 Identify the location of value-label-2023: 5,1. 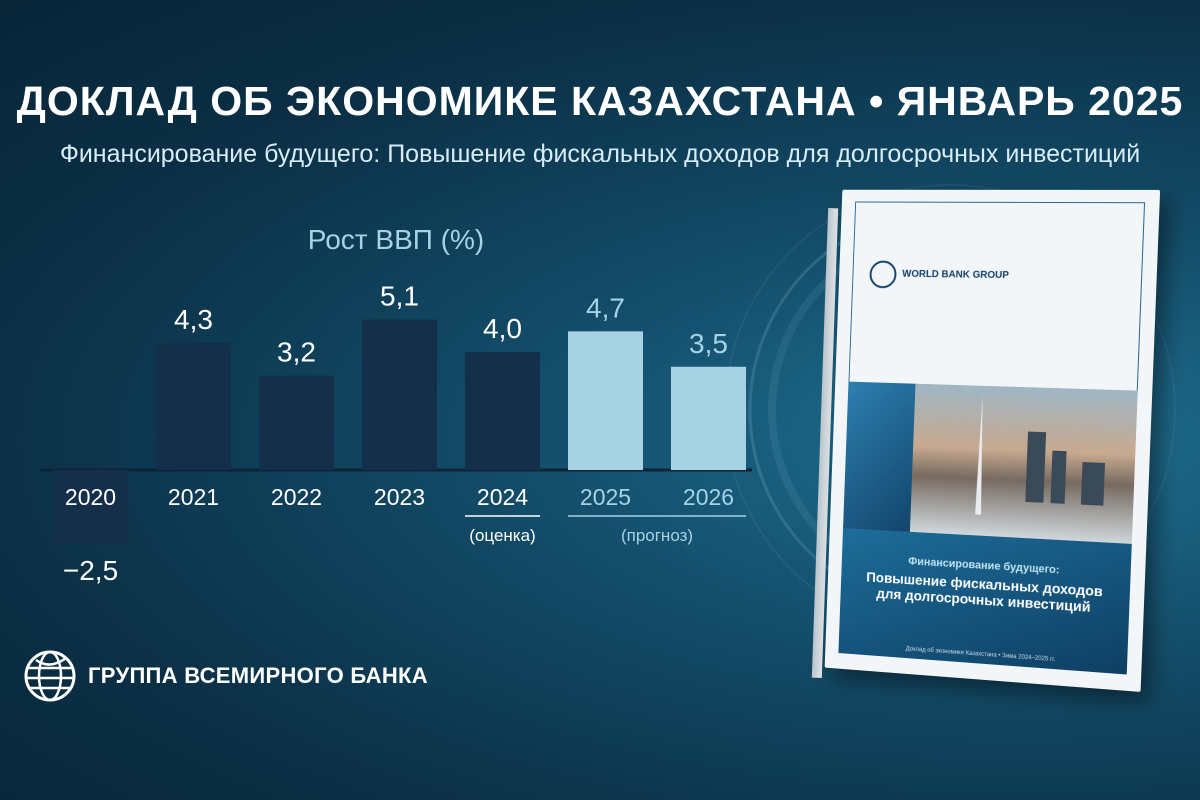
(399, 296).